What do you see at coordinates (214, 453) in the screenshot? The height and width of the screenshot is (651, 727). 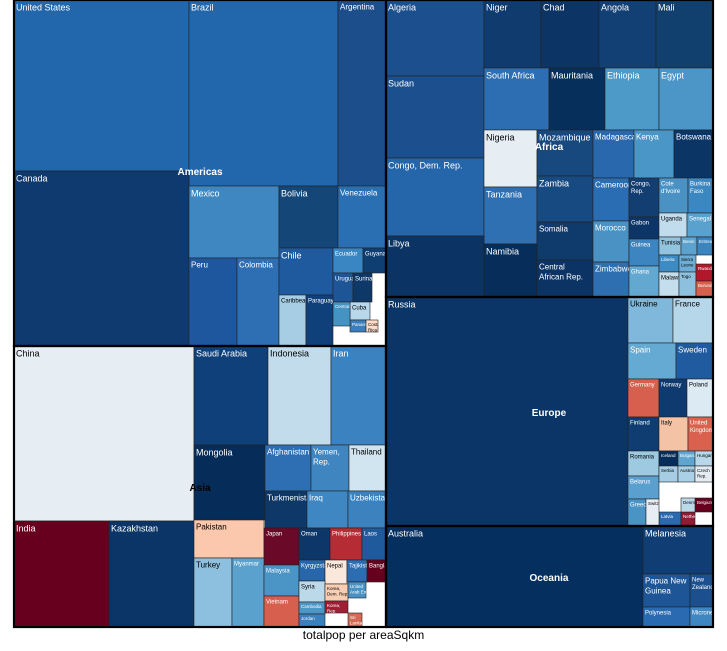 I see `tile-label-mongolia: Mongolia` at bounding box center [214, 453].